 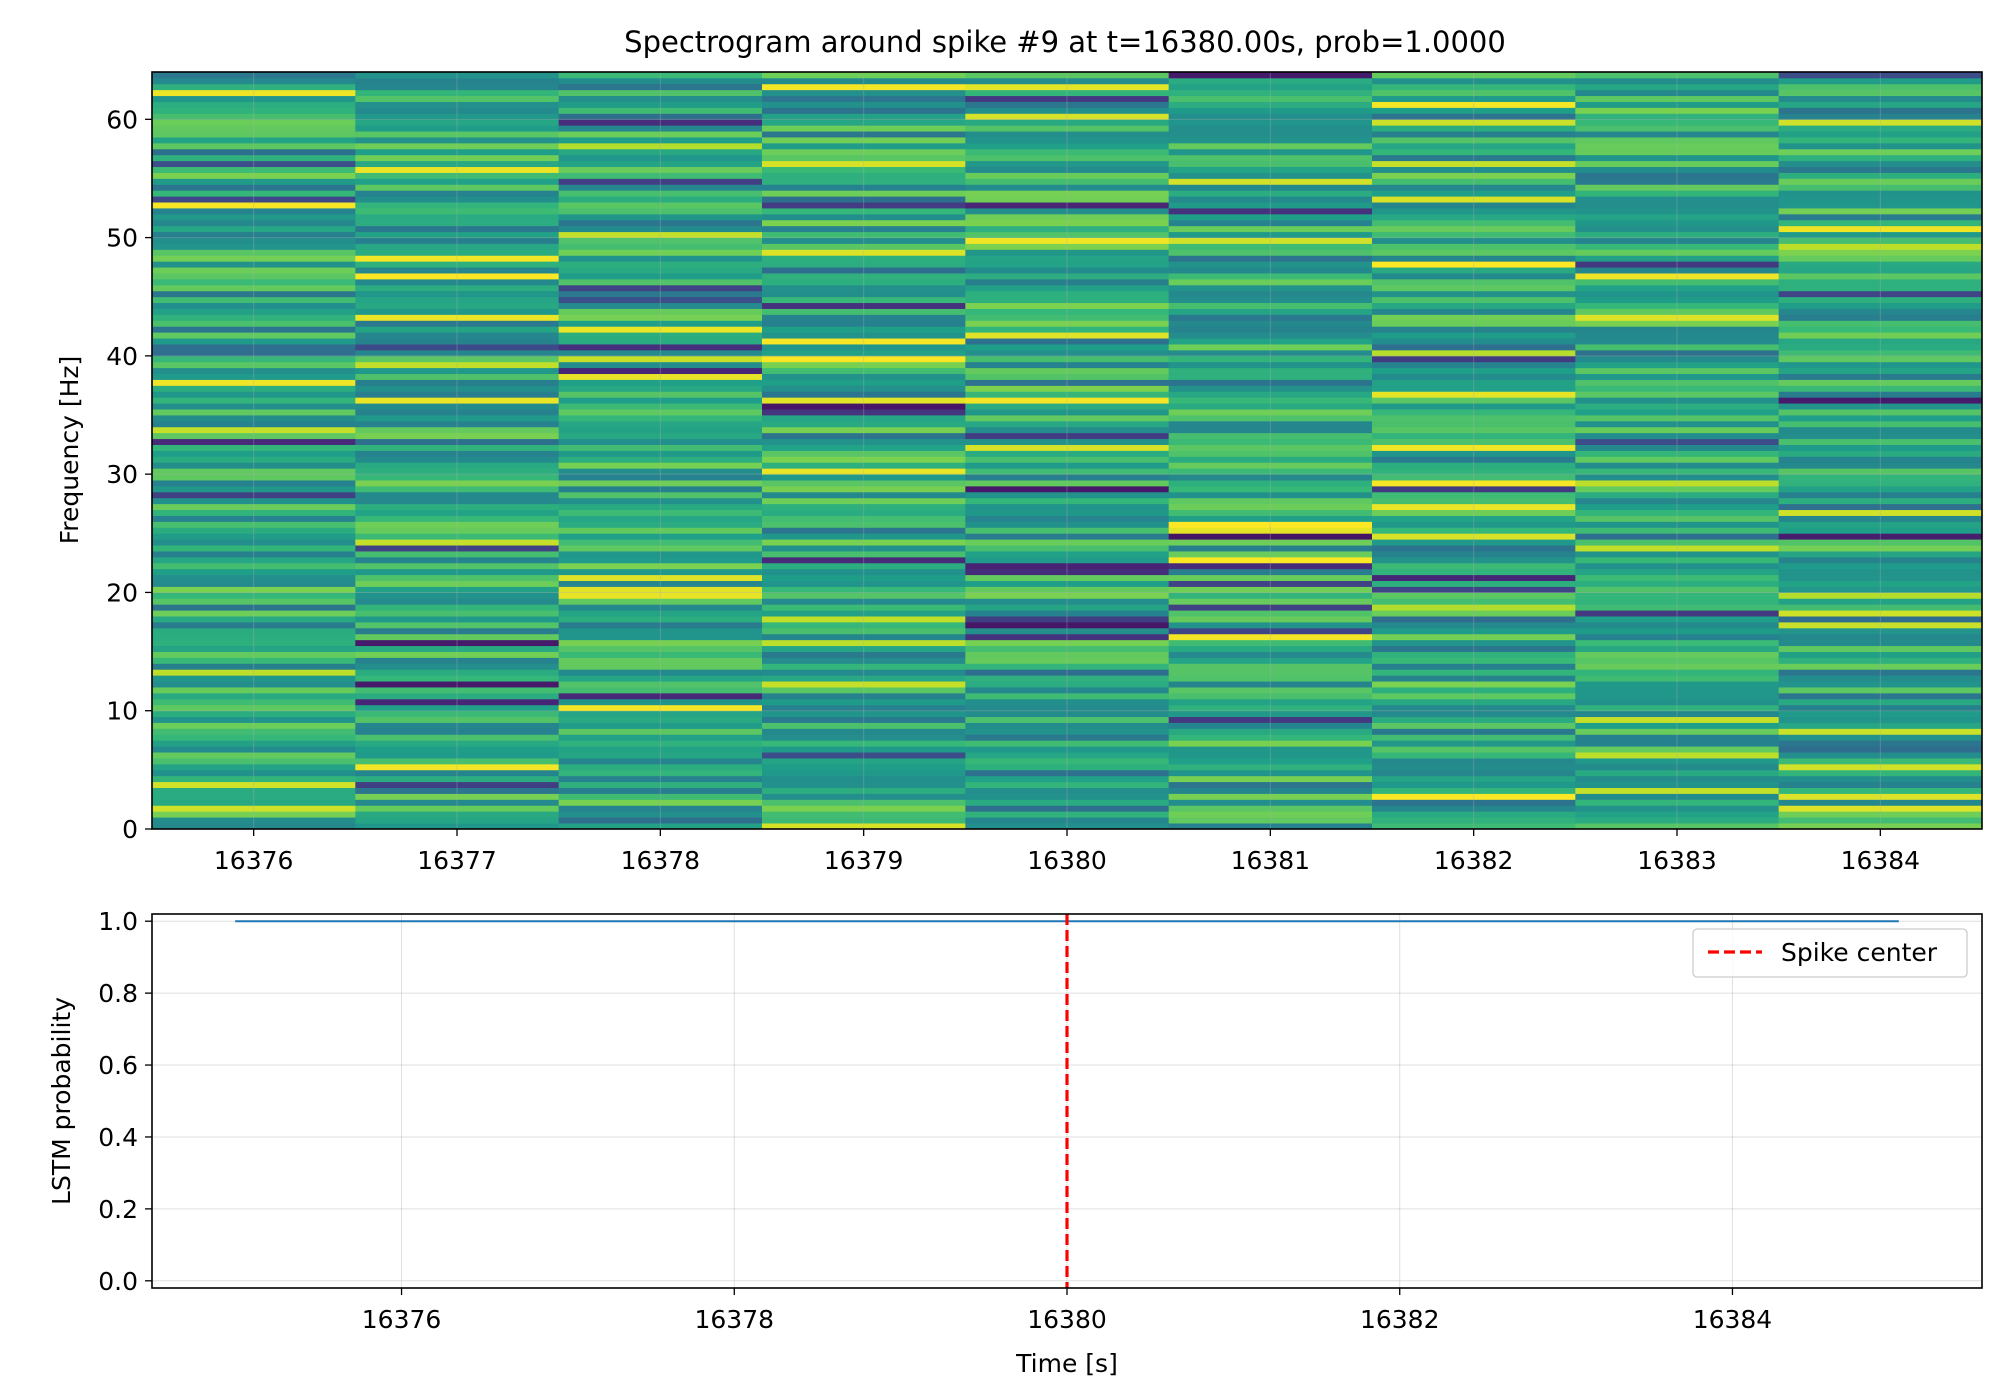 I want to click on spectrogram-y-tick-label: 60, so click(x=122, y=119).